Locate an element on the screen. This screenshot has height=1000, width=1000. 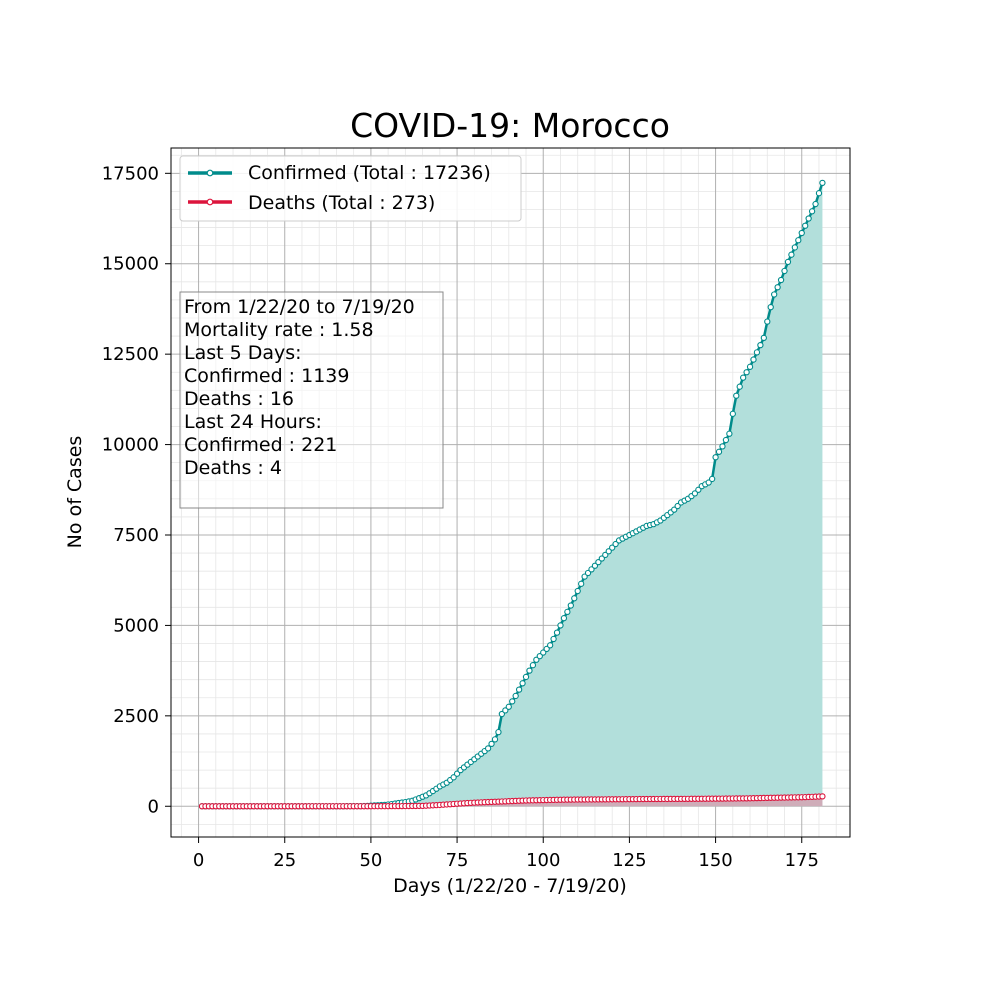
deaths-point is located at coordinates (822, 796).